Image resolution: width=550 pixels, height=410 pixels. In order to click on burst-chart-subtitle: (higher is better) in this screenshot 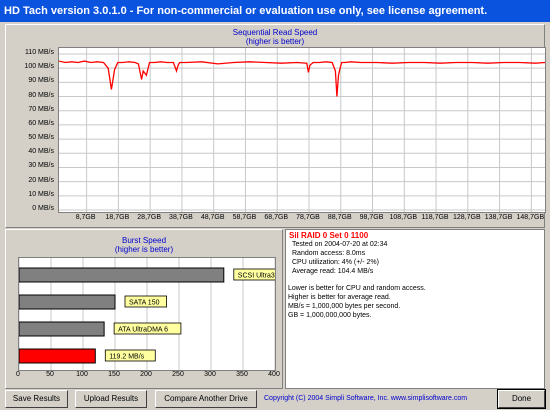, I will do `click(144, 249)`.